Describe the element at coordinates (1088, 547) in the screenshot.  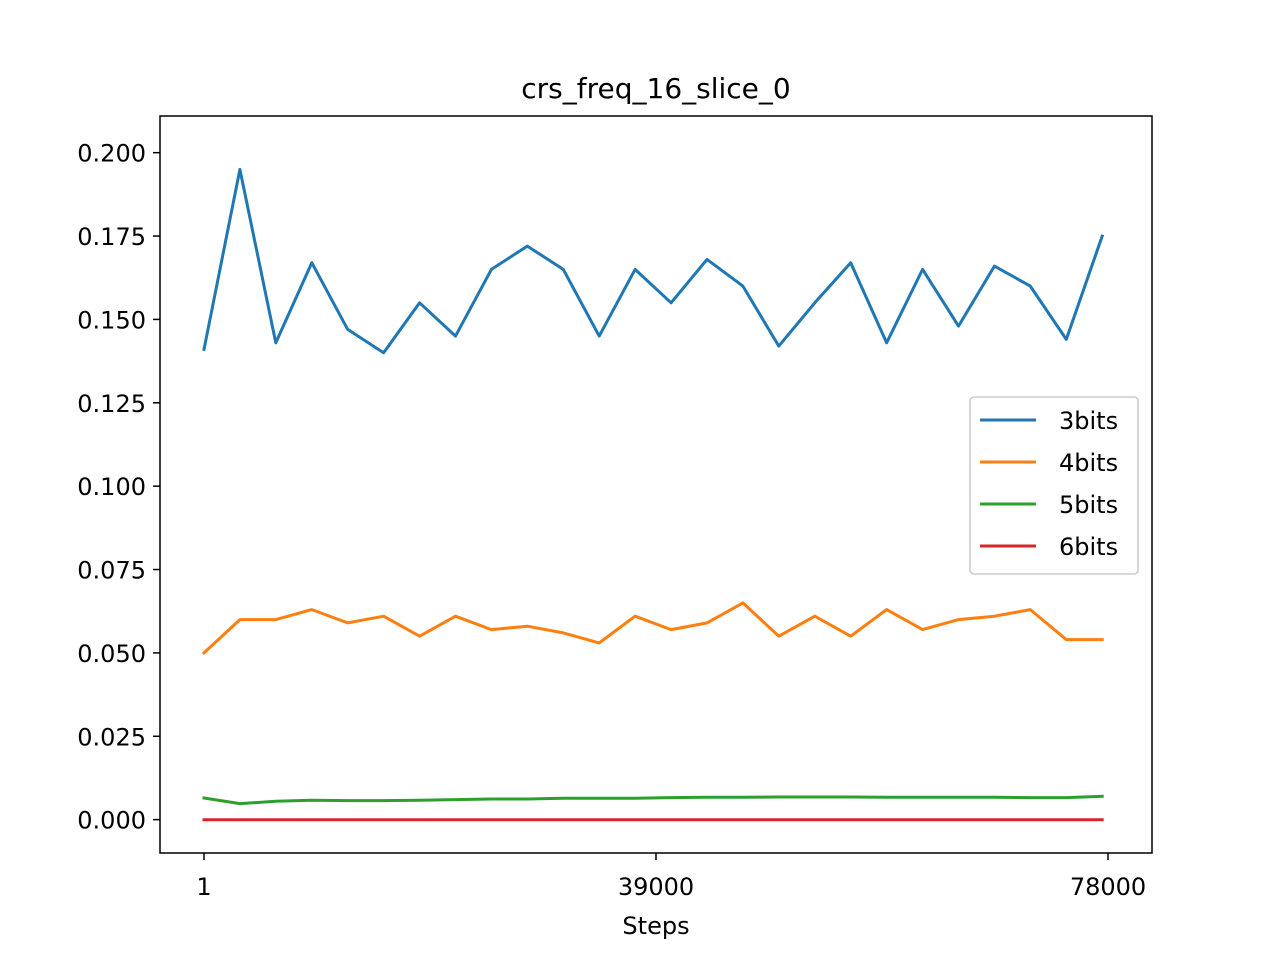
I see `legend-label-6bits: 6bits` at that location.